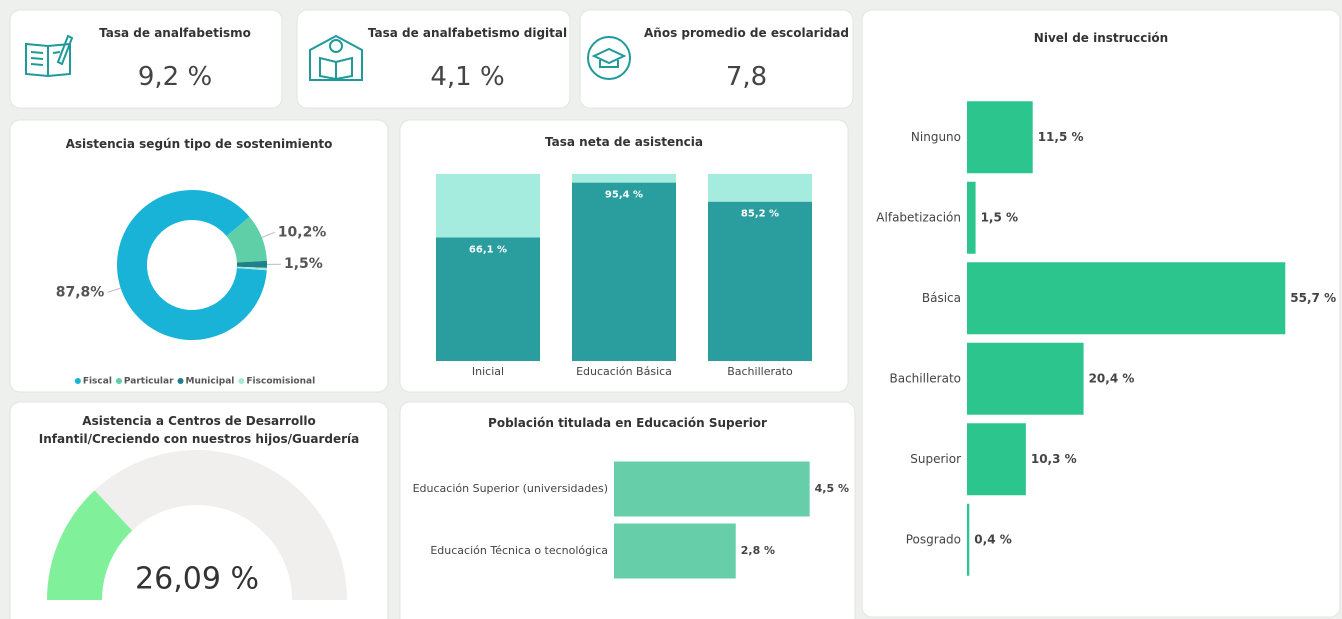 The image size is (1342, 619). What do you see at coordinates (510, 488) in the screenshot?
I see `y-tick-label: Educación Superior (universidades)` at bounding box center [510, 488].